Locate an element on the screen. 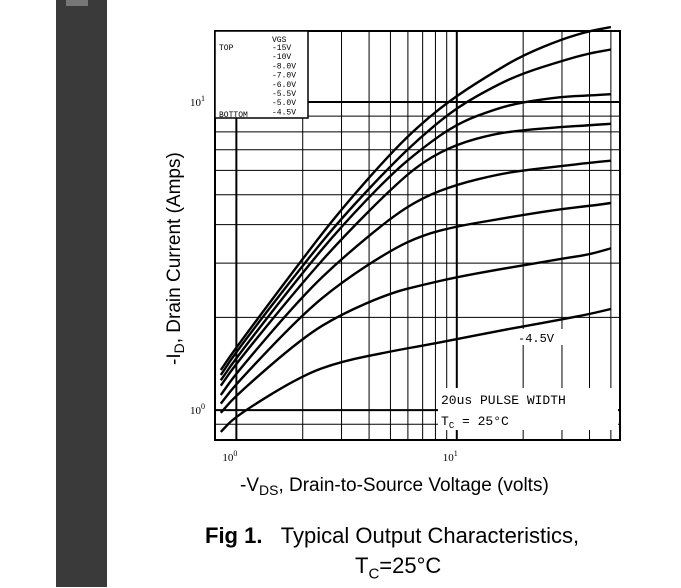 The image size is (681, 588). x-axis-label: -VDS, Drain-to-Source Voltage (volts) is located at coordinates (394, 486).